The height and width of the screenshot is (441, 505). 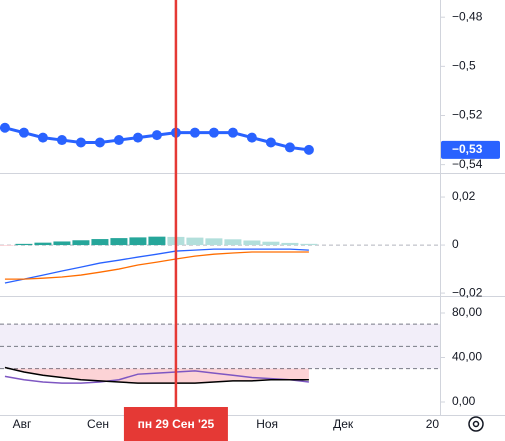 I want to click on y-tick-label: −0,54, so click(x=467, y=164).